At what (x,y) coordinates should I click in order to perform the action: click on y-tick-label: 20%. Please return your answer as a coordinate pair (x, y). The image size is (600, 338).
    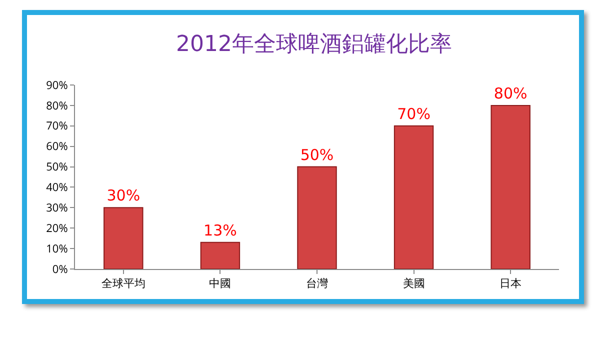
    Looking at the image, I should click on (57, 228).